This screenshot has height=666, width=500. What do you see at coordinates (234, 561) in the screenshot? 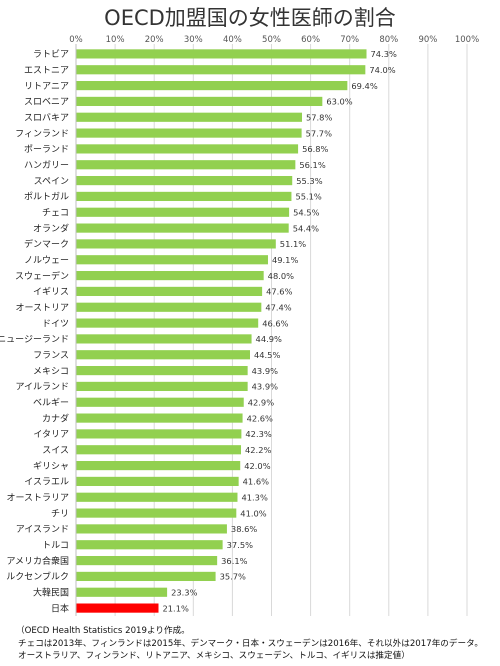
I see `data-label: 36.1%` at bounding box center [234, 561].